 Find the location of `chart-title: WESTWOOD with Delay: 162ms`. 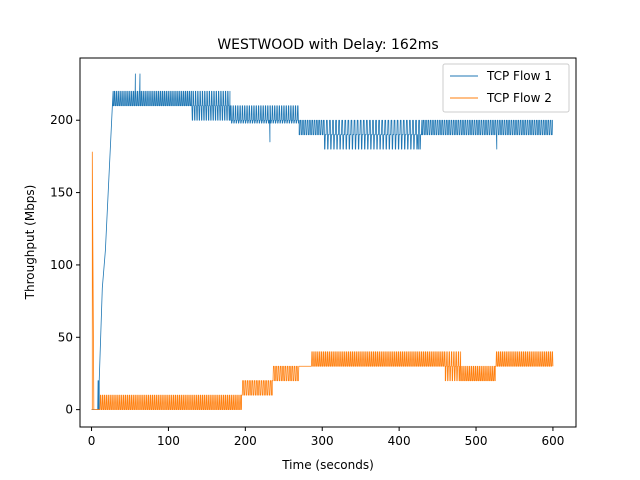

chart-title: WESTWOOD with Delay: 162ms is located at coordinates (327, 45).